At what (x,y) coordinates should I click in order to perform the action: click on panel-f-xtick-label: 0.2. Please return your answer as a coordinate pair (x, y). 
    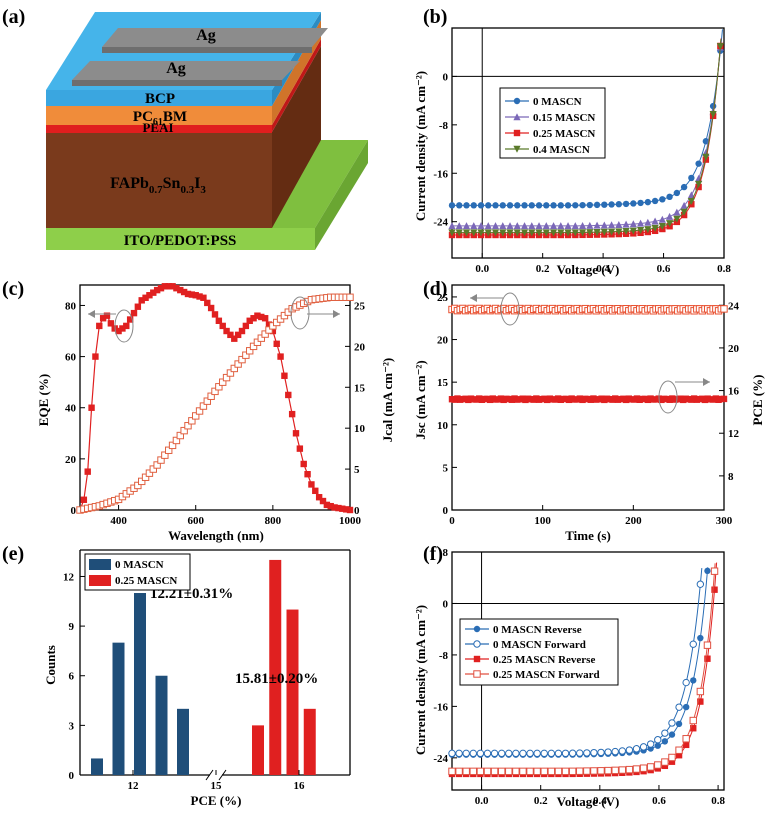
    Looking at the image, I should click on (541, 801).